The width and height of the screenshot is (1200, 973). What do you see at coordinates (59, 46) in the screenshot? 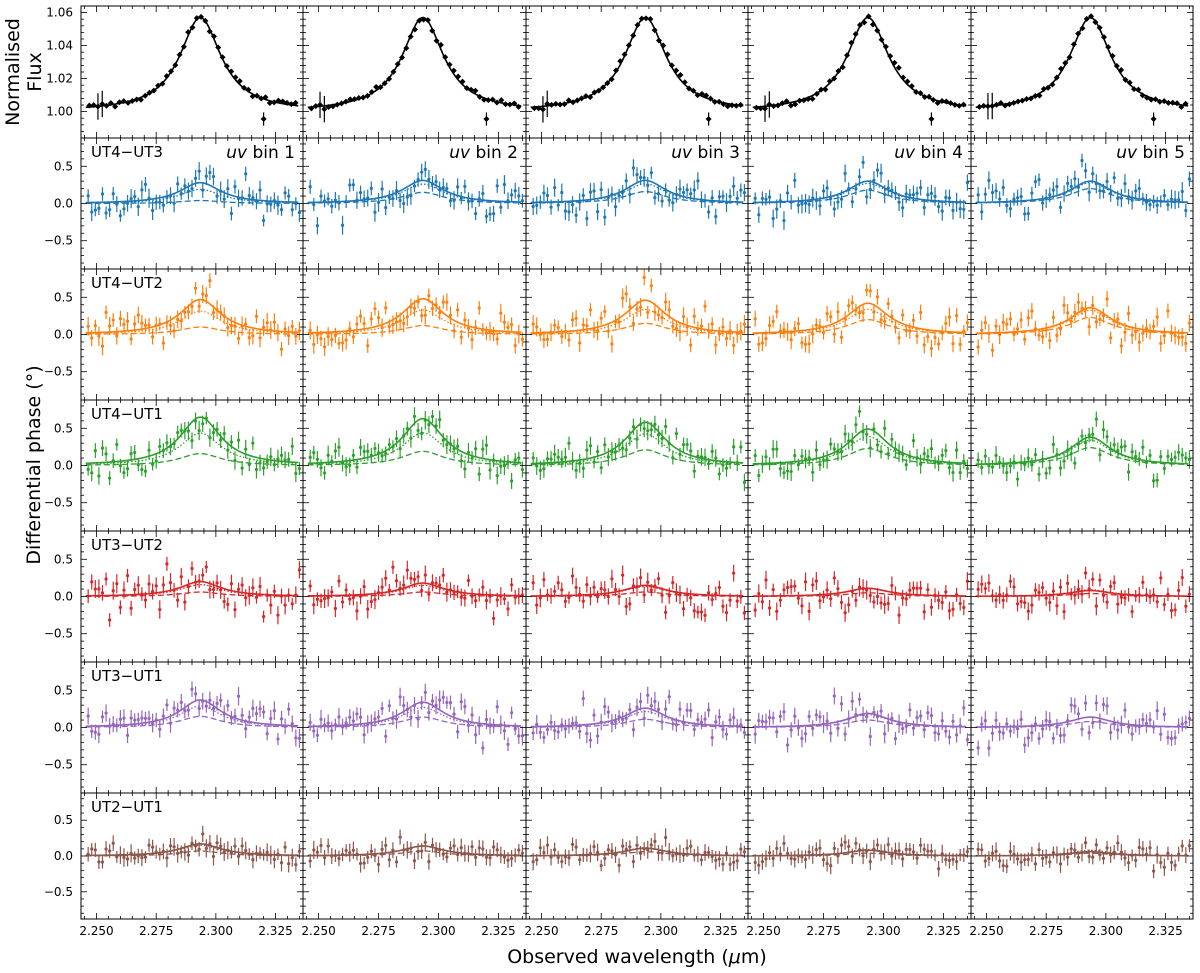
I see `y-tick-label: 1.04` at bounding box center [59, 46].